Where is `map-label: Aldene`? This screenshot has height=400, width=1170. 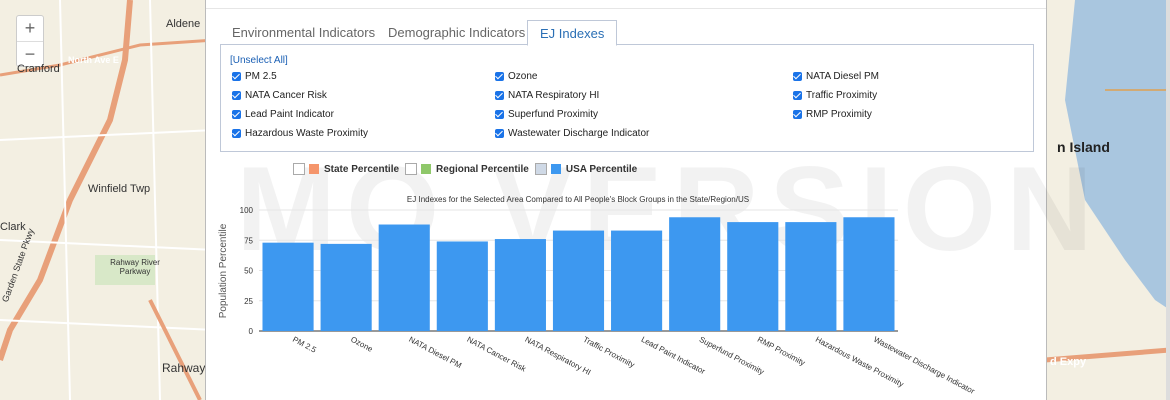 map-label: Aldene is located at coordinates (183, 24).